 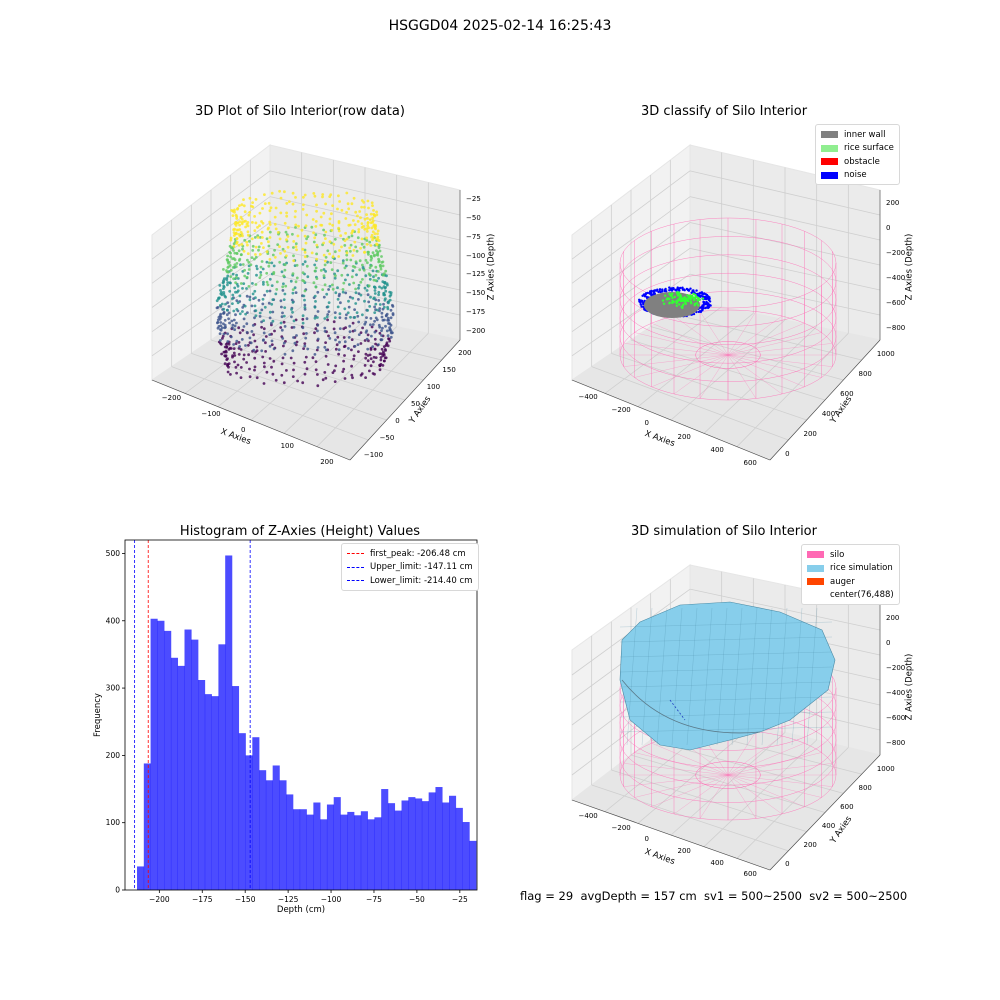 What do you see at coordinates (730, 305) in the screenshot?
I see `classify-3d-plot` at bounding box center [730, 305].